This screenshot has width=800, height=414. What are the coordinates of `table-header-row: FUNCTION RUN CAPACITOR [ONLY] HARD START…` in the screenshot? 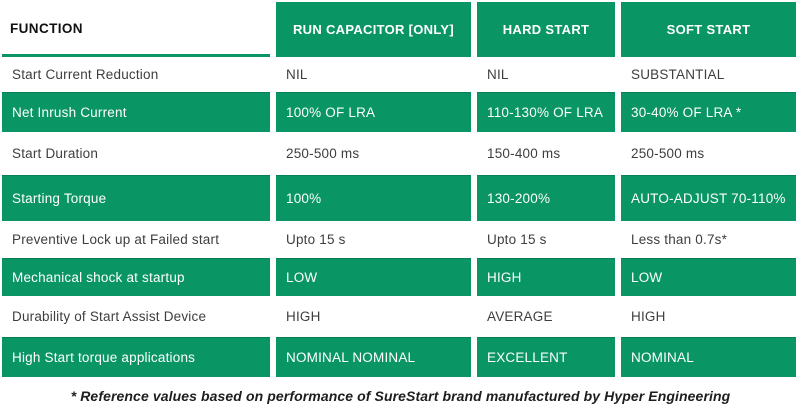 It's located at (400, 29).